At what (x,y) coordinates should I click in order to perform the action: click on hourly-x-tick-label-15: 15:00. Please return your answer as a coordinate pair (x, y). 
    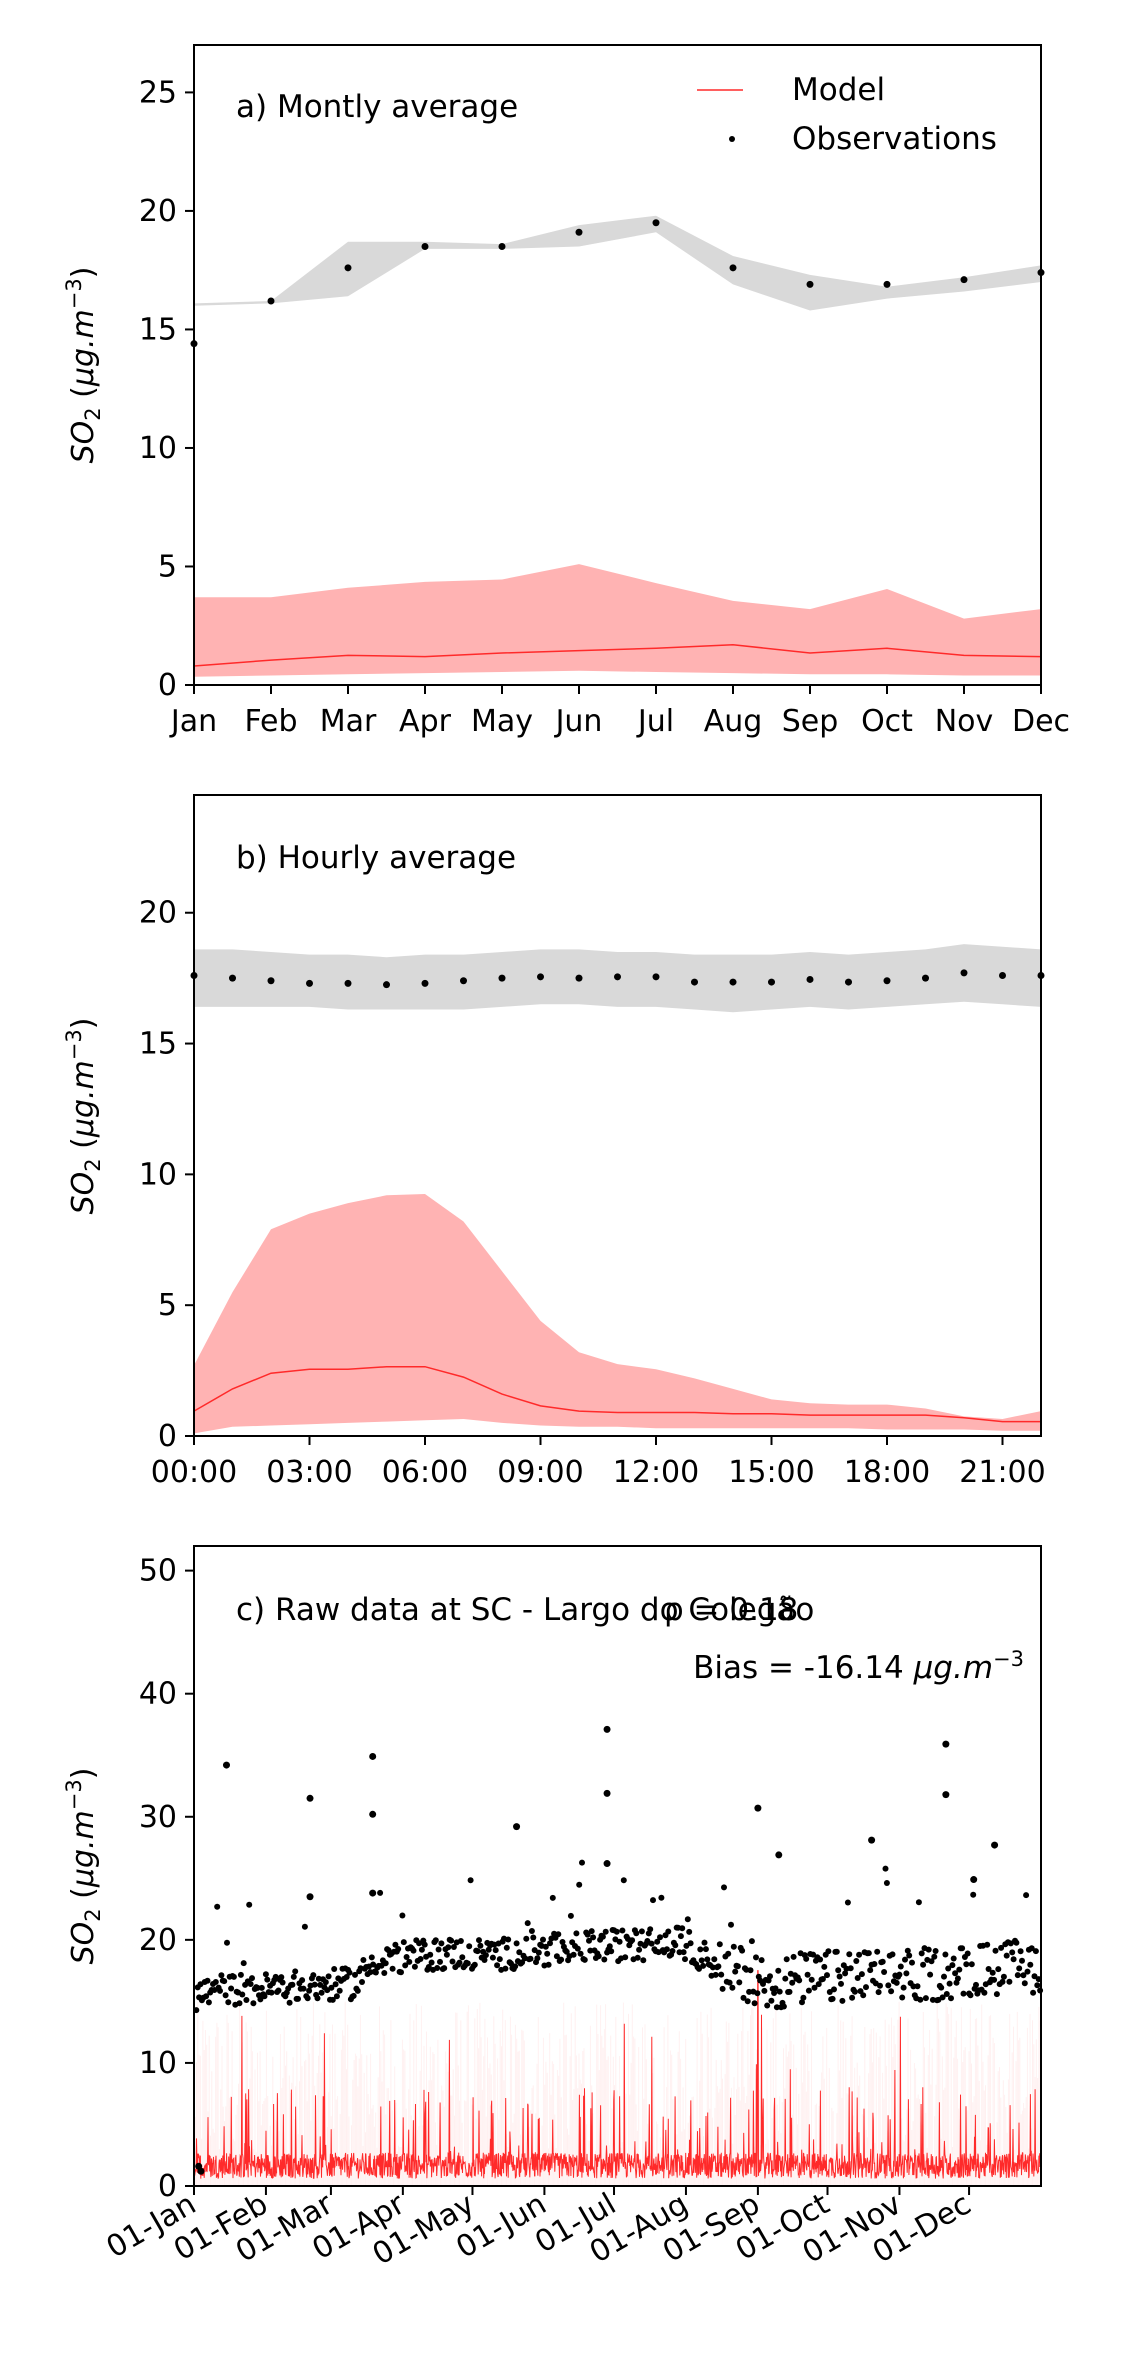
    Looking at the image, I should click on (771, 1472).